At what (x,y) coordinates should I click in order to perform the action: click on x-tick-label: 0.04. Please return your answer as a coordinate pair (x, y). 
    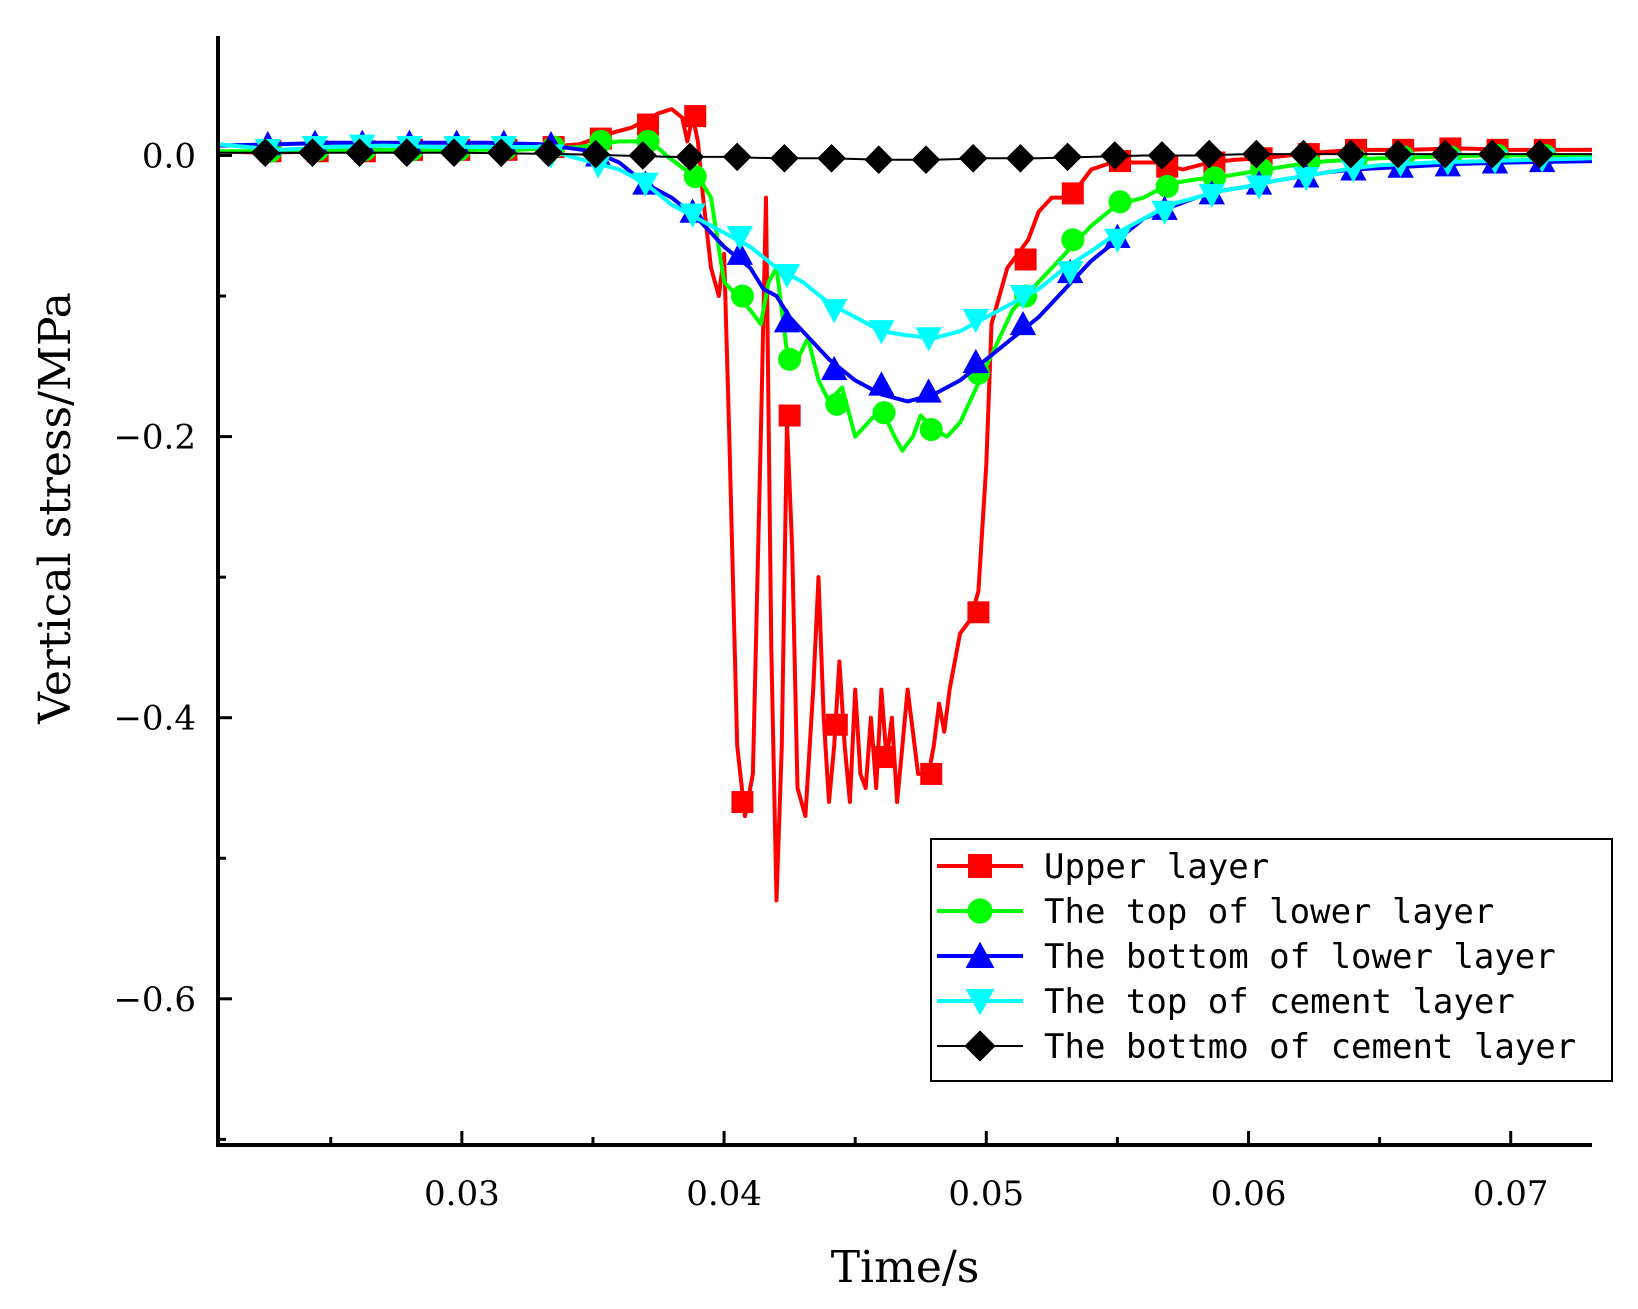
    Looking at the image, I should click on (724, 1194).